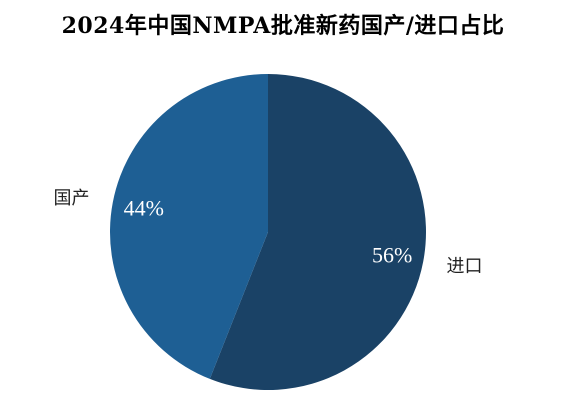  Describe the element at coordinates (392, 255) in the screenshot. I see `pie-value-label-0: 56%` at that location.